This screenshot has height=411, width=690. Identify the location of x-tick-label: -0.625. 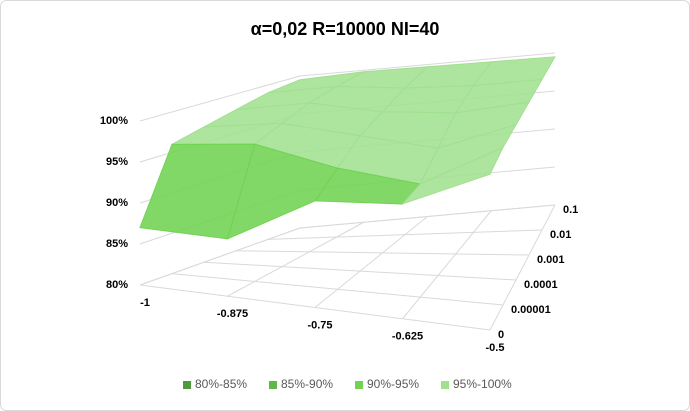
(407, 337).